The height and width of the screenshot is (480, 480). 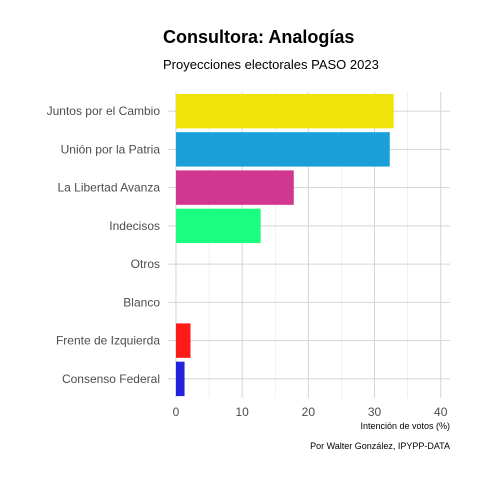 What do you see at coordinates (176, 412) in the screenshot?
I see `x-tick-label: 0` at bounding box center [176, 412].